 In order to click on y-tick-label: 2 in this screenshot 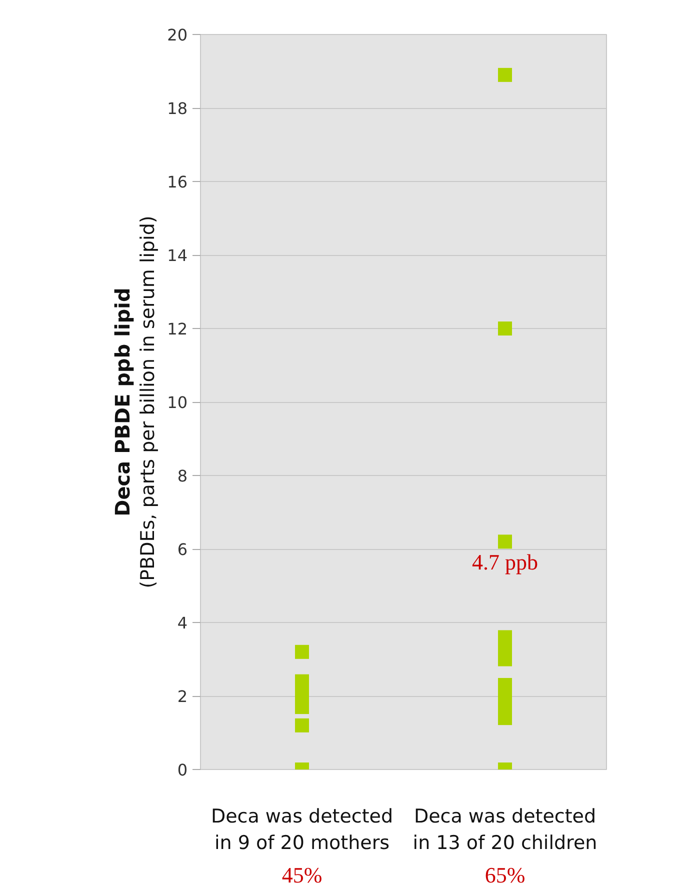, I will do `click(182, 696)`.